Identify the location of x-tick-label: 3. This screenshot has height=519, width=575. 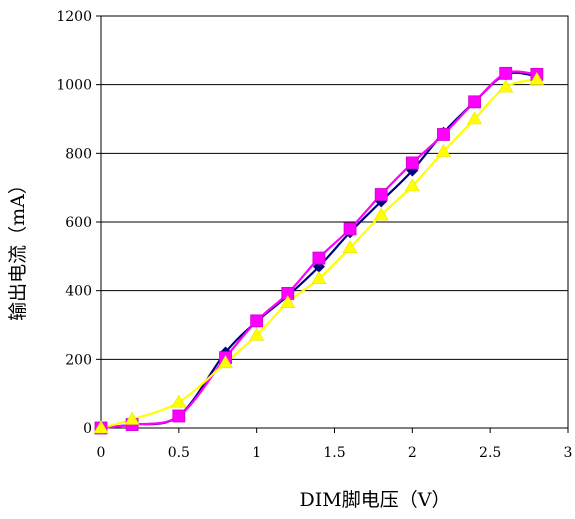
(568, 453).